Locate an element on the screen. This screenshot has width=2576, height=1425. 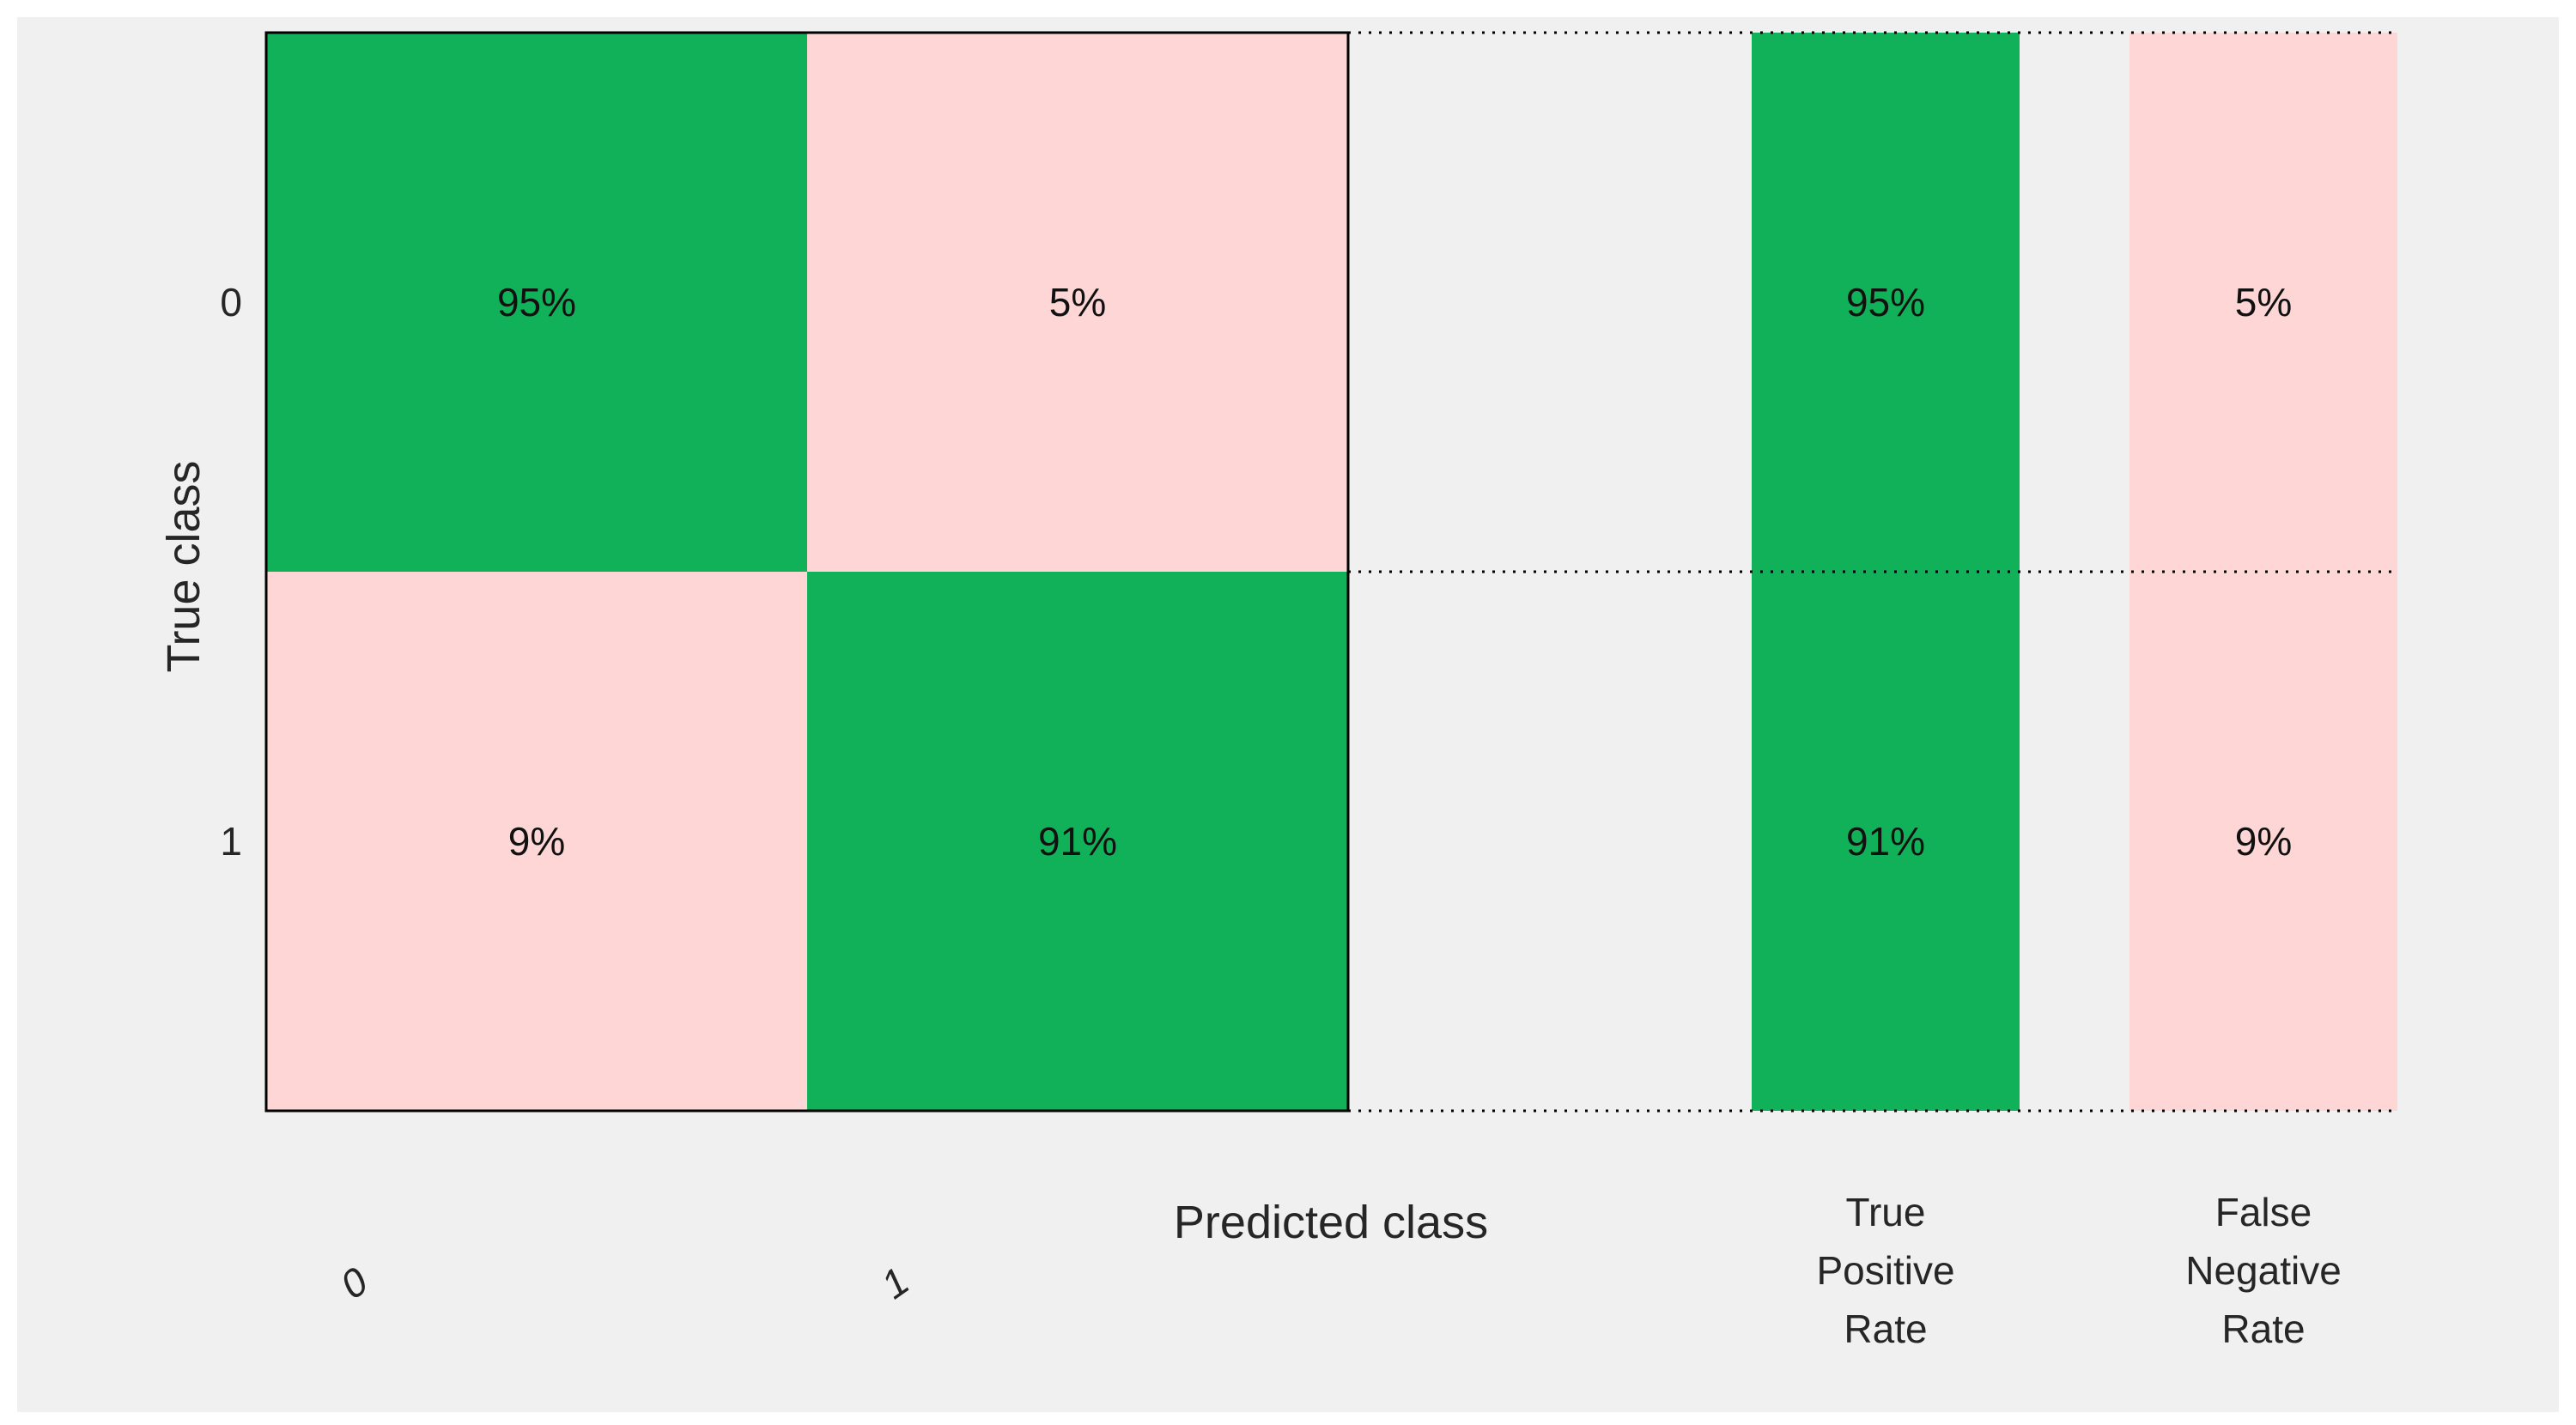
summary-value-label: 95% is located at coordinates (1886, 302).